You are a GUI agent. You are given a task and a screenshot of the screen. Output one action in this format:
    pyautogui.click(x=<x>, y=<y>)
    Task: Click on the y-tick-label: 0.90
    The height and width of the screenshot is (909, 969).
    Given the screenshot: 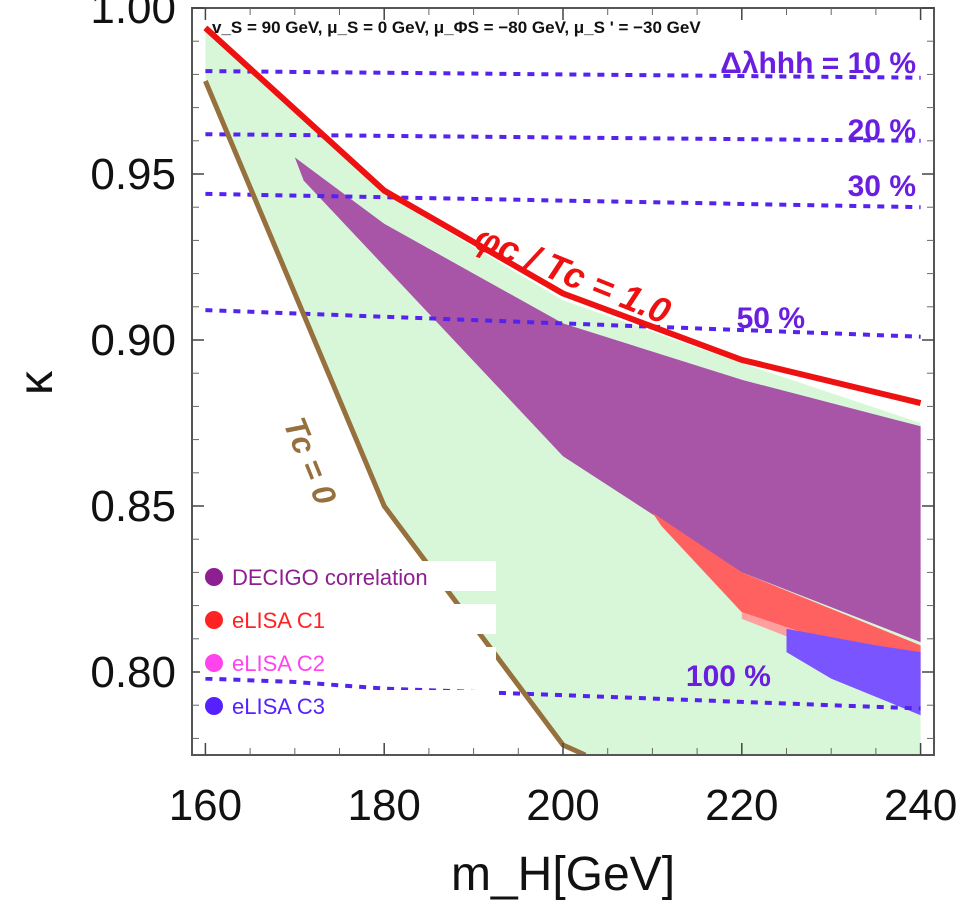 What is the action you would take?
    pyautogui.click(x=133, y=340)
    